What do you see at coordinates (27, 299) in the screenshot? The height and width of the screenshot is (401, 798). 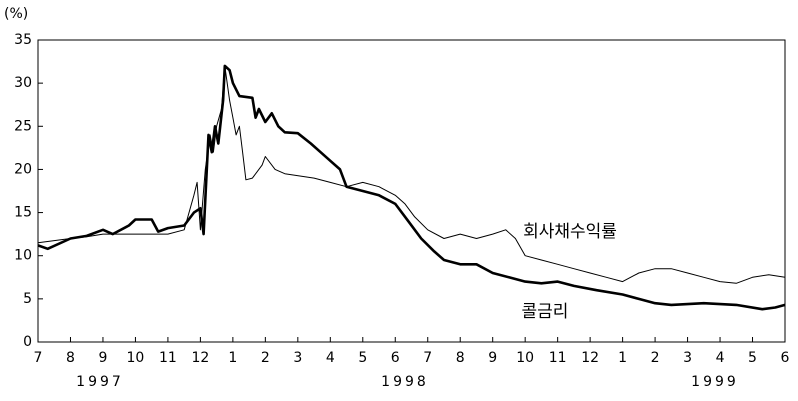 I see `y-tick-label: 5` at bounding box center [27, 299].